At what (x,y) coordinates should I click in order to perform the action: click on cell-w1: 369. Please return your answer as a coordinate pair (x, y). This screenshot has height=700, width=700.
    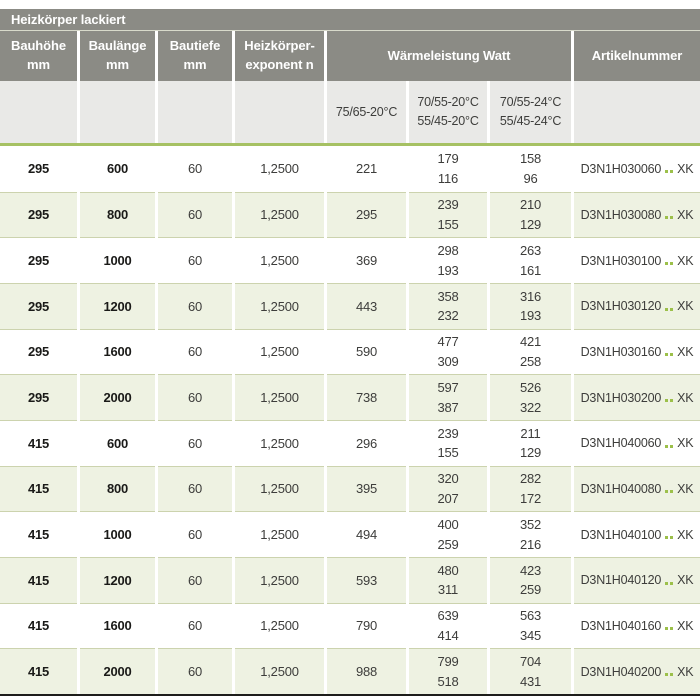
    Looking at the image, I should click on (366, 260).